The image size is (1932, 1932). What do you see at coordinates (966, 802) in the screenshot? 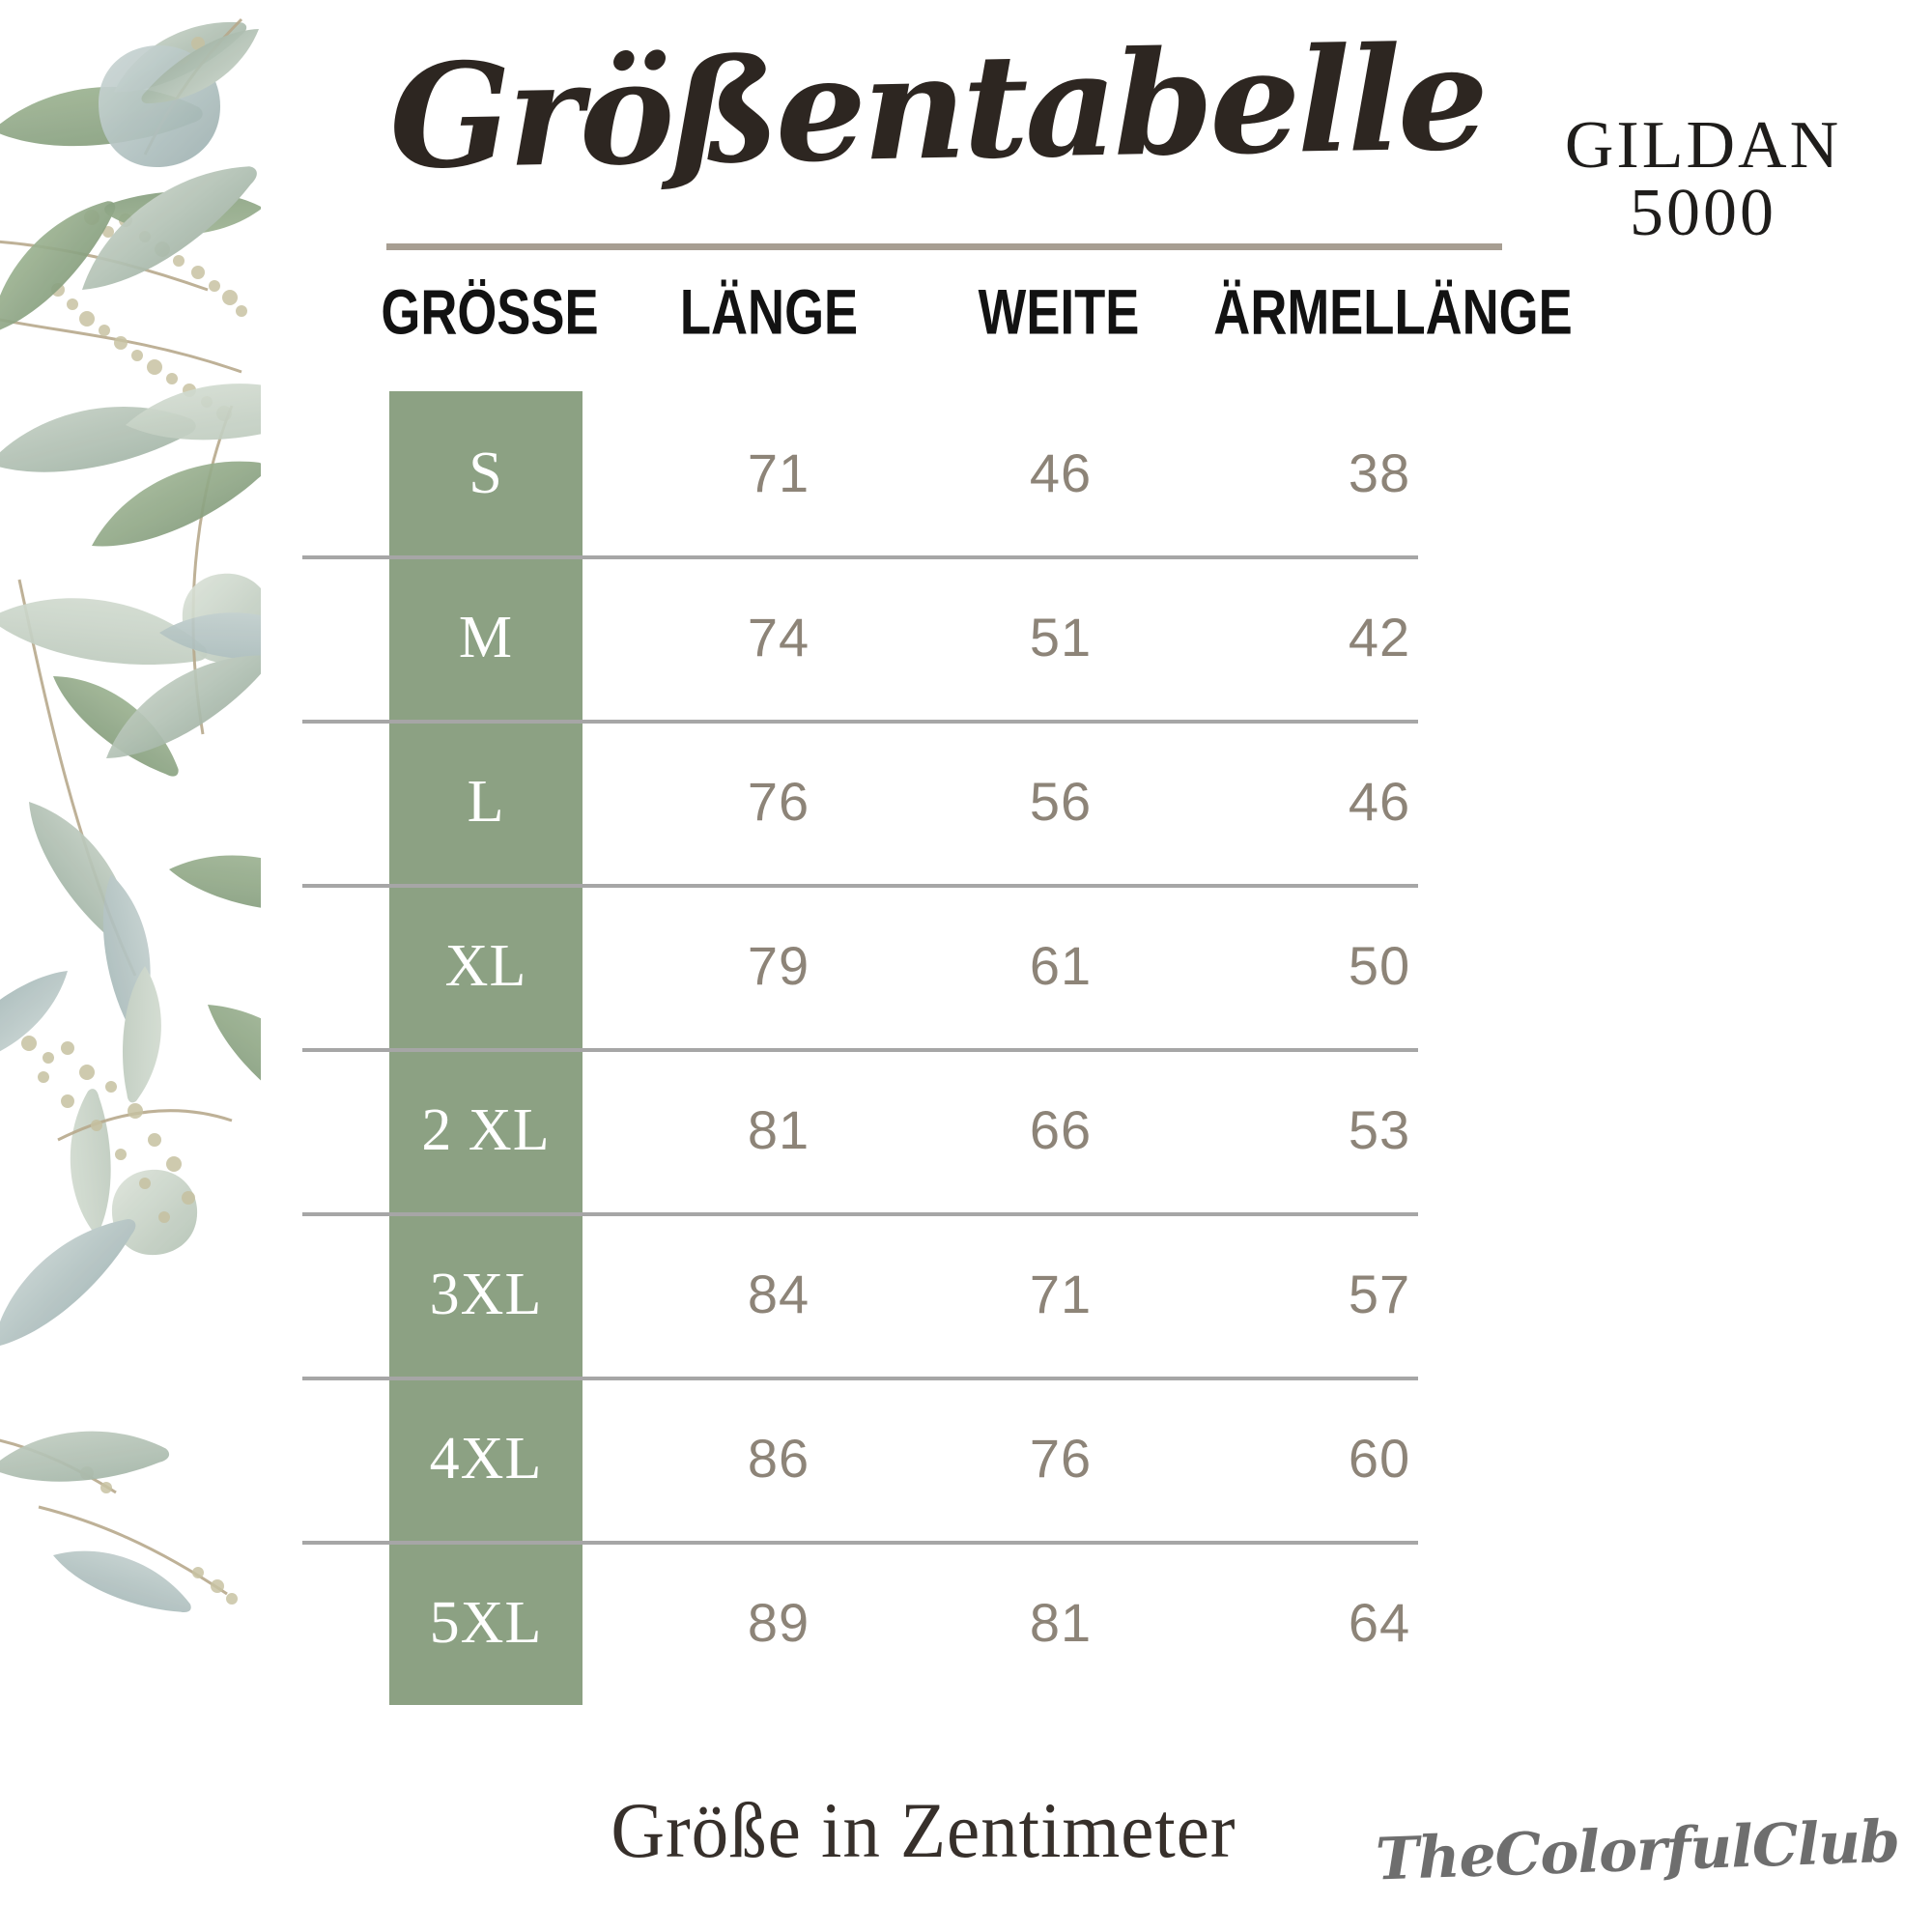
I see `table-row: L 76 56 46` at bounding box center [966, 802].